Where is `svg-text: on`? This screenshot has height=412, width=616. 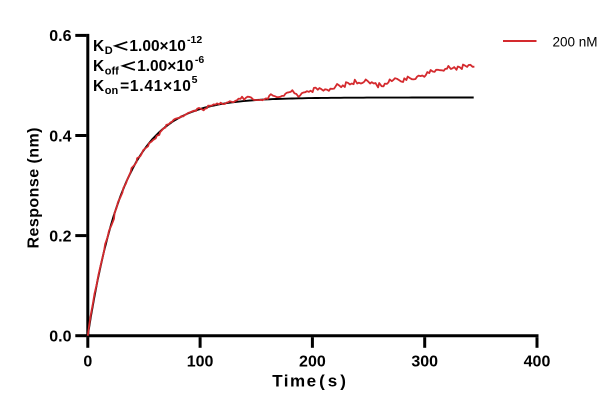 svg-text: on is located at coordinates (112, 91).